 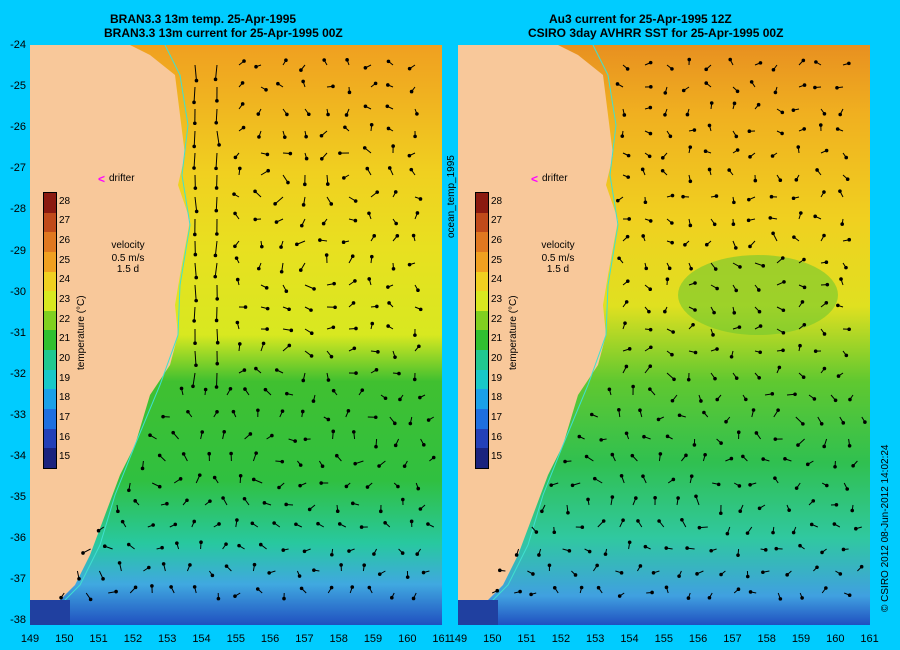 I want to click on colorbar-tick: 19, so click(x=65, y=378).